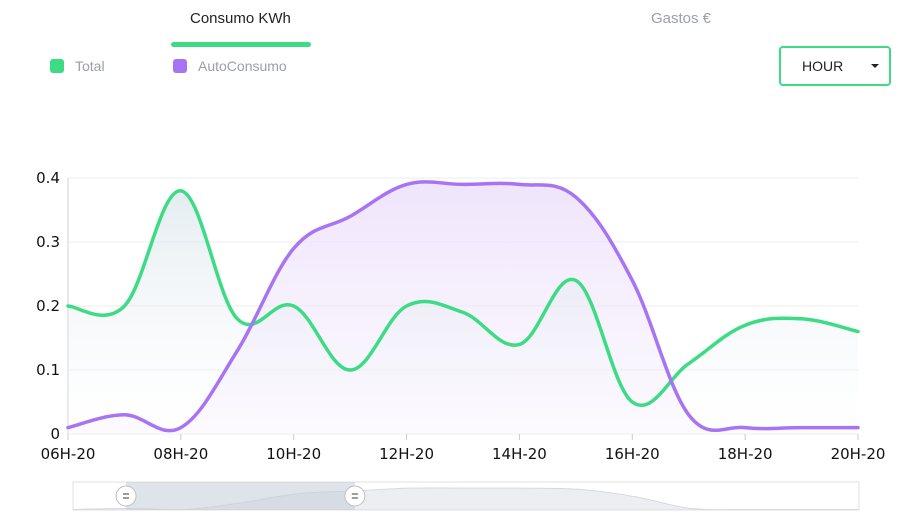 This screenshot has height=524, width=906. I want to click on legend-swatch-total, so click(57, 66).